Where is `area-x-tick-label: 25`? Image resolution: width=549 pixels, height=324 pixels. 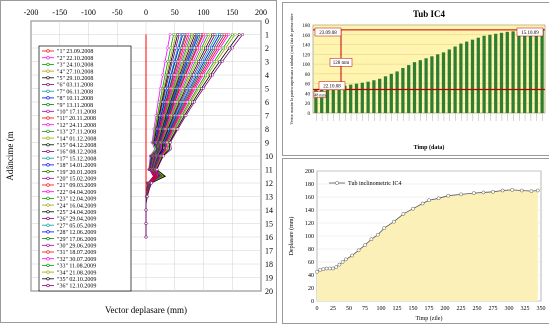
area-x-tick-label: 25 is located at coordinates (333, 309).